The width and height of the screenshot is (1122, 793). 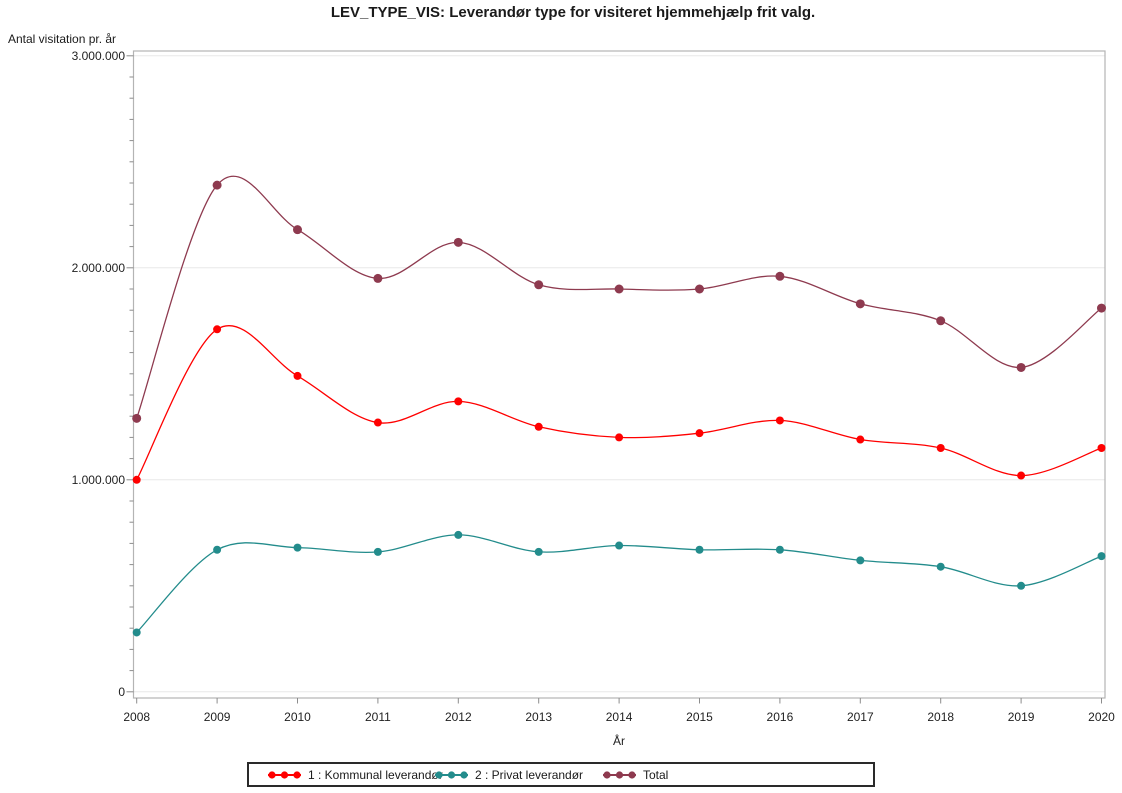 What do you see at coordinates (99, 268) in the screenshot?
I see `y-tick-label: 2.000.000` at bounding box center [99, 268].